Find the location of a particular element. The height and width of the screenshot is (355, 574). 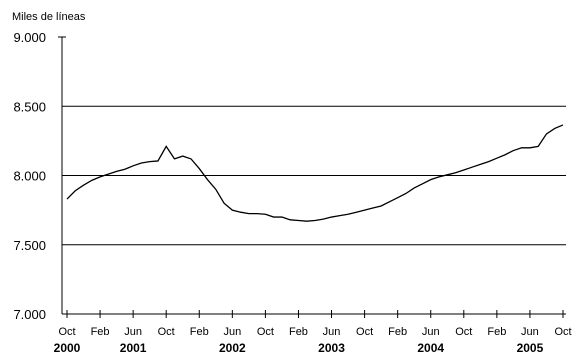

year-labels: 2000 2001 2002 2003 2004 2005 is located at coordinates (299, 348).